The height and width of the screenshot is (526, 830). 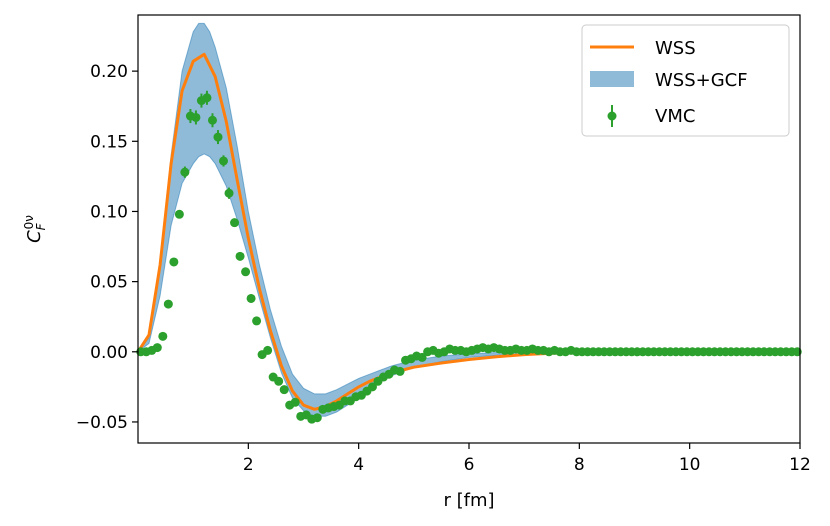 What do you see at coordinates (800, 465) in the screenshot?
I see `x-tick-label: 12` at bounding box center [800, 465].